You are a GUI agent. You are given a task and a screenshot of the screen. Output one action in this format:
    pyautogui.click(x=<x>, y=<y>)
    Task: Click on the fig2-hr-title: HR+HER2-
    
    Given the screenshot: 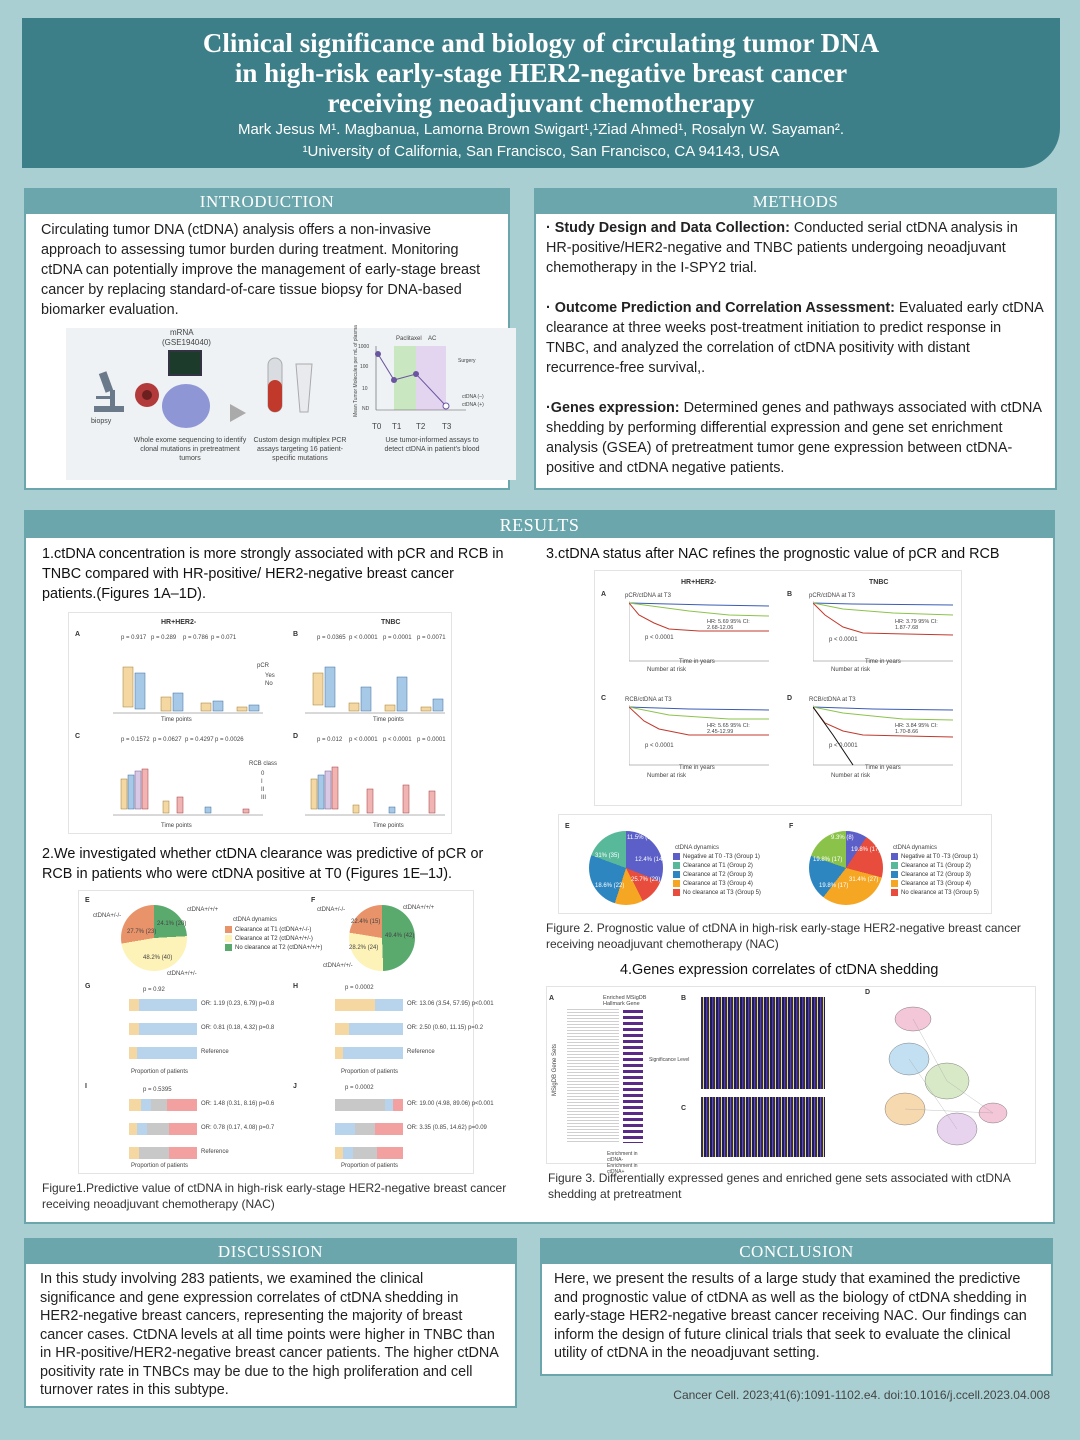 What is the action you would take?
    pyautogui.click(x=699, y=582)
    